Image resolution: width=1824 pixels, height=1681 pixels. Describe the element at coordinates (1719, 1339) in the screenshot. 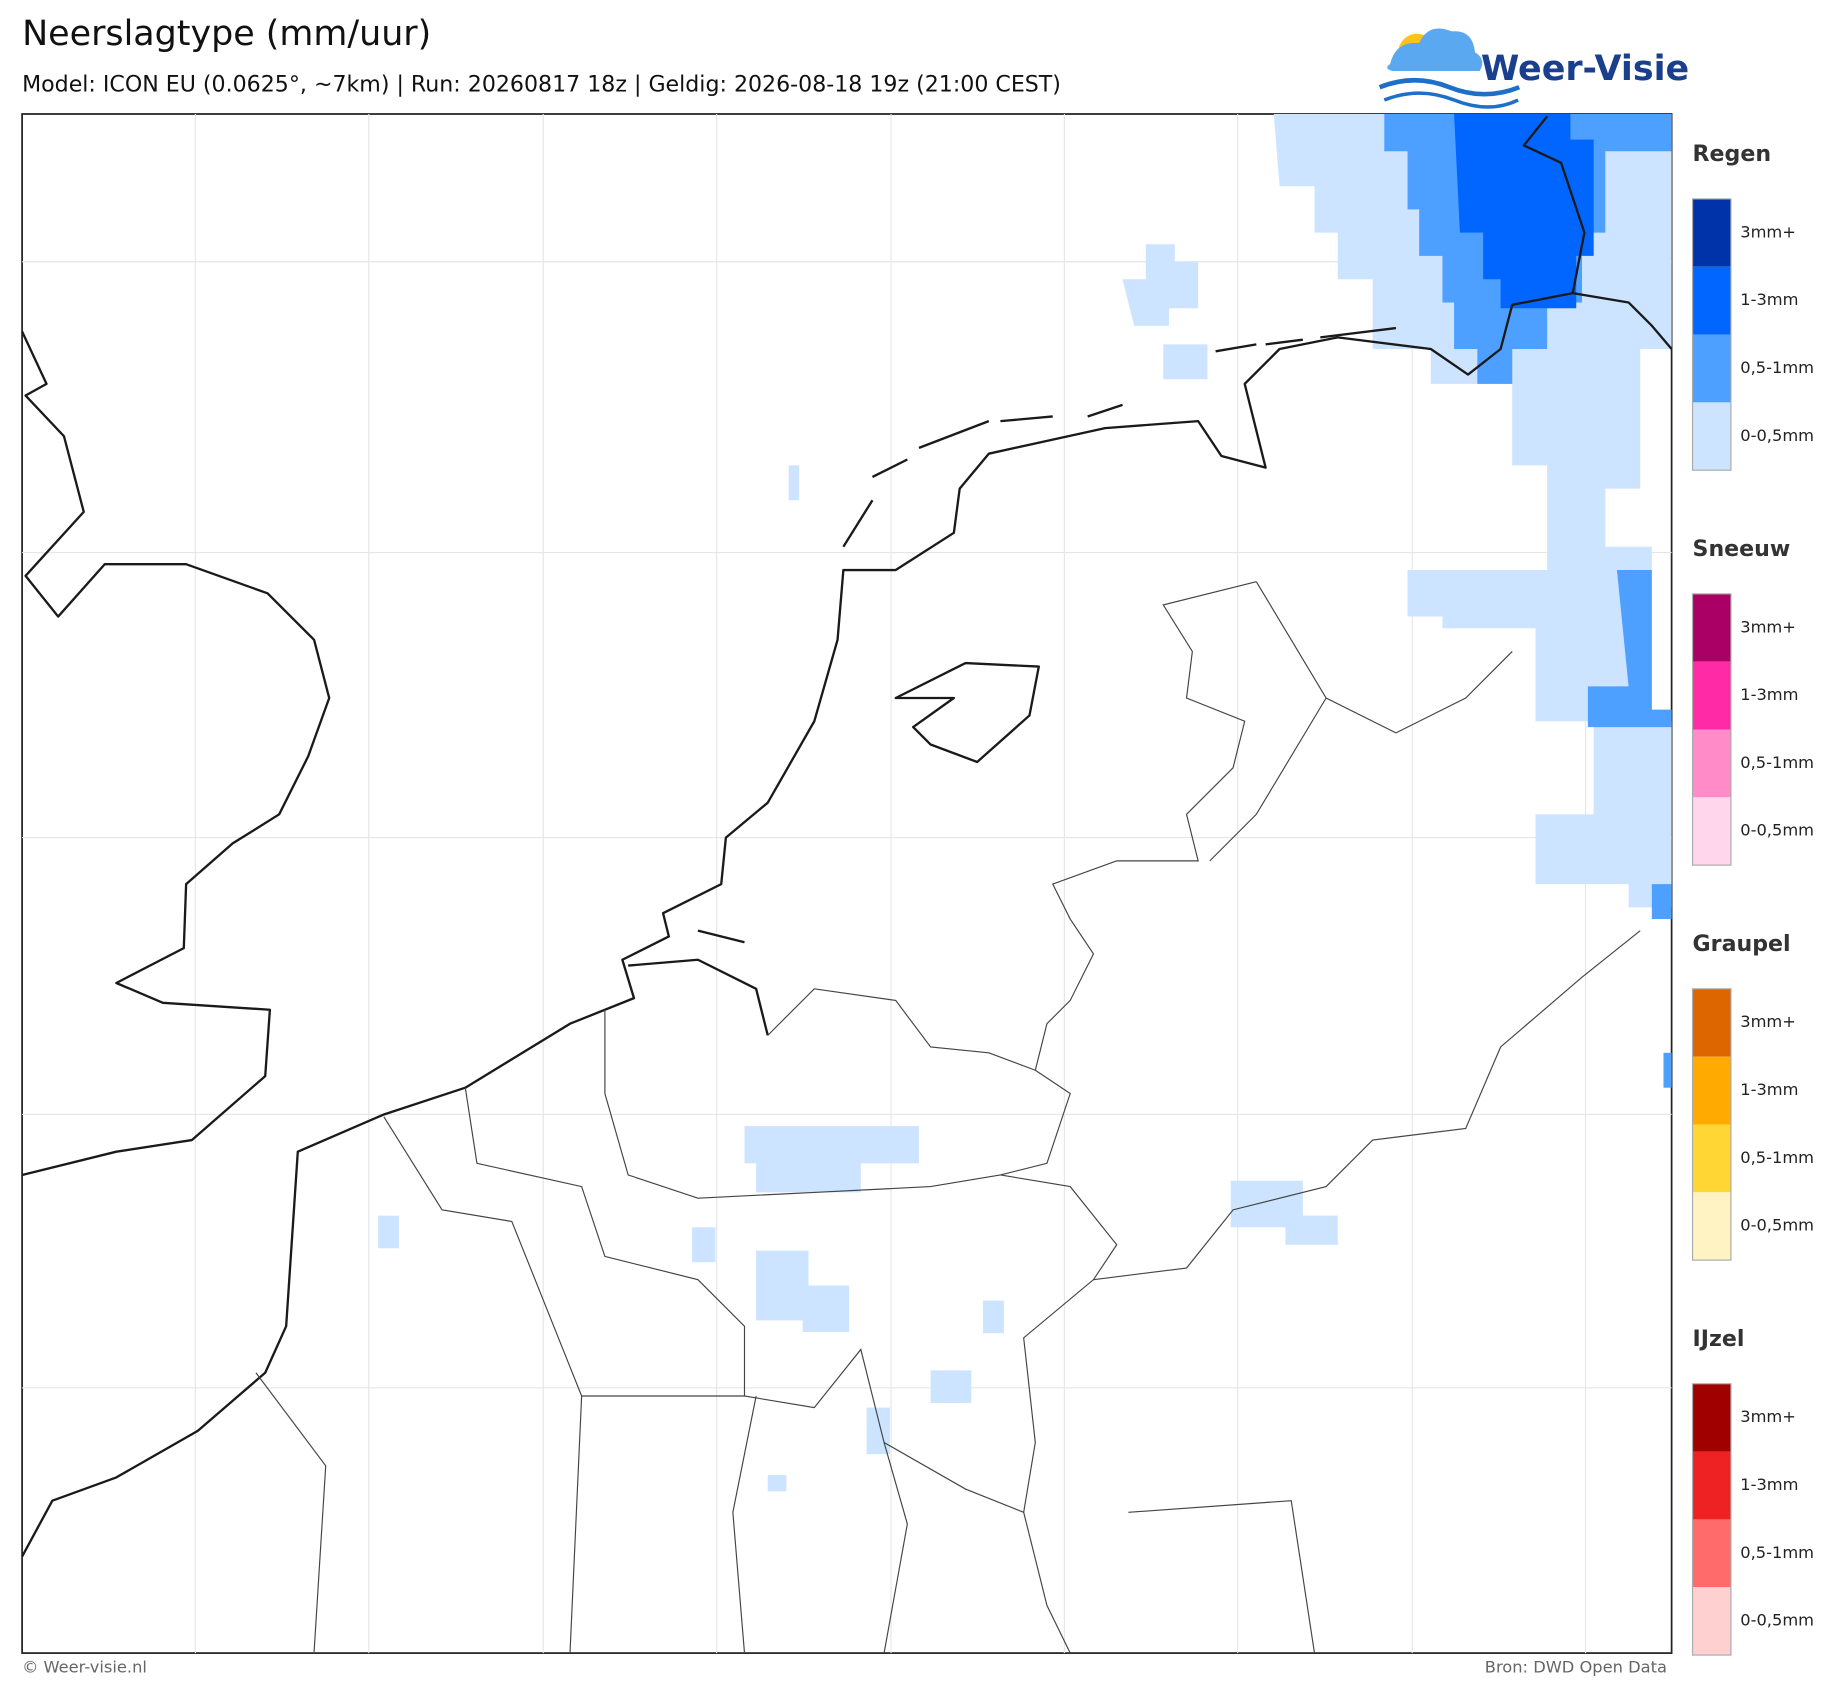

I see `legend-title: IJzel` at that location.